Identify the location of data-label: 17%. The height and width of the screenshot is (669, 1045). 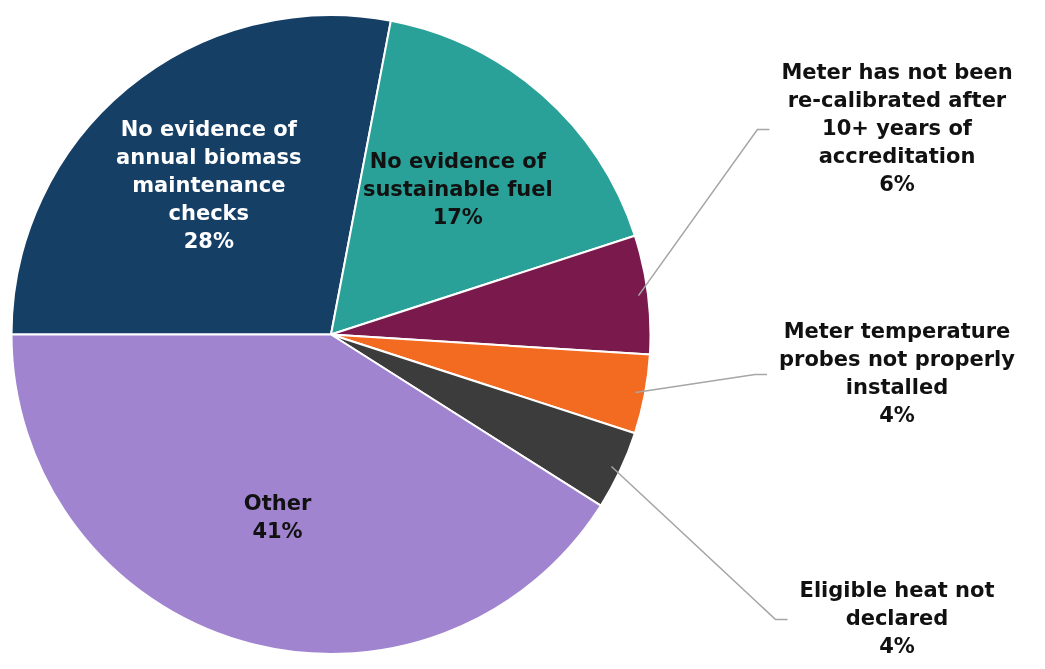
(457, 217).